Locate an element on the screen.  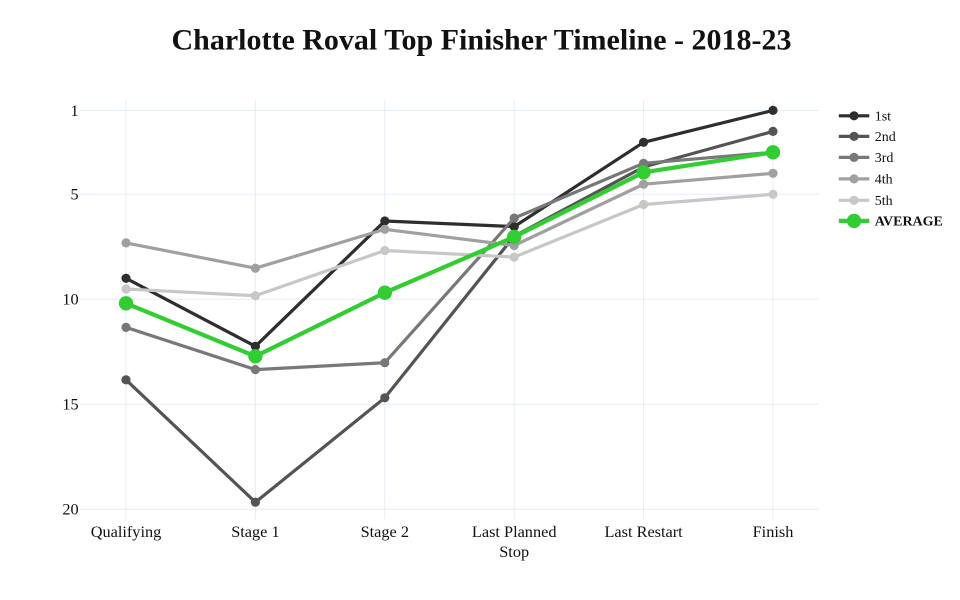
svg-text: 20 is located at coordinates (70, 509).